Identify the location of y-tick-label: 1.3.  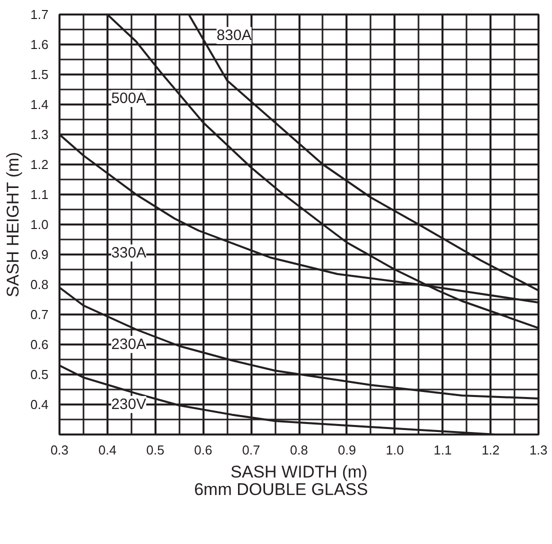
(39, 134).